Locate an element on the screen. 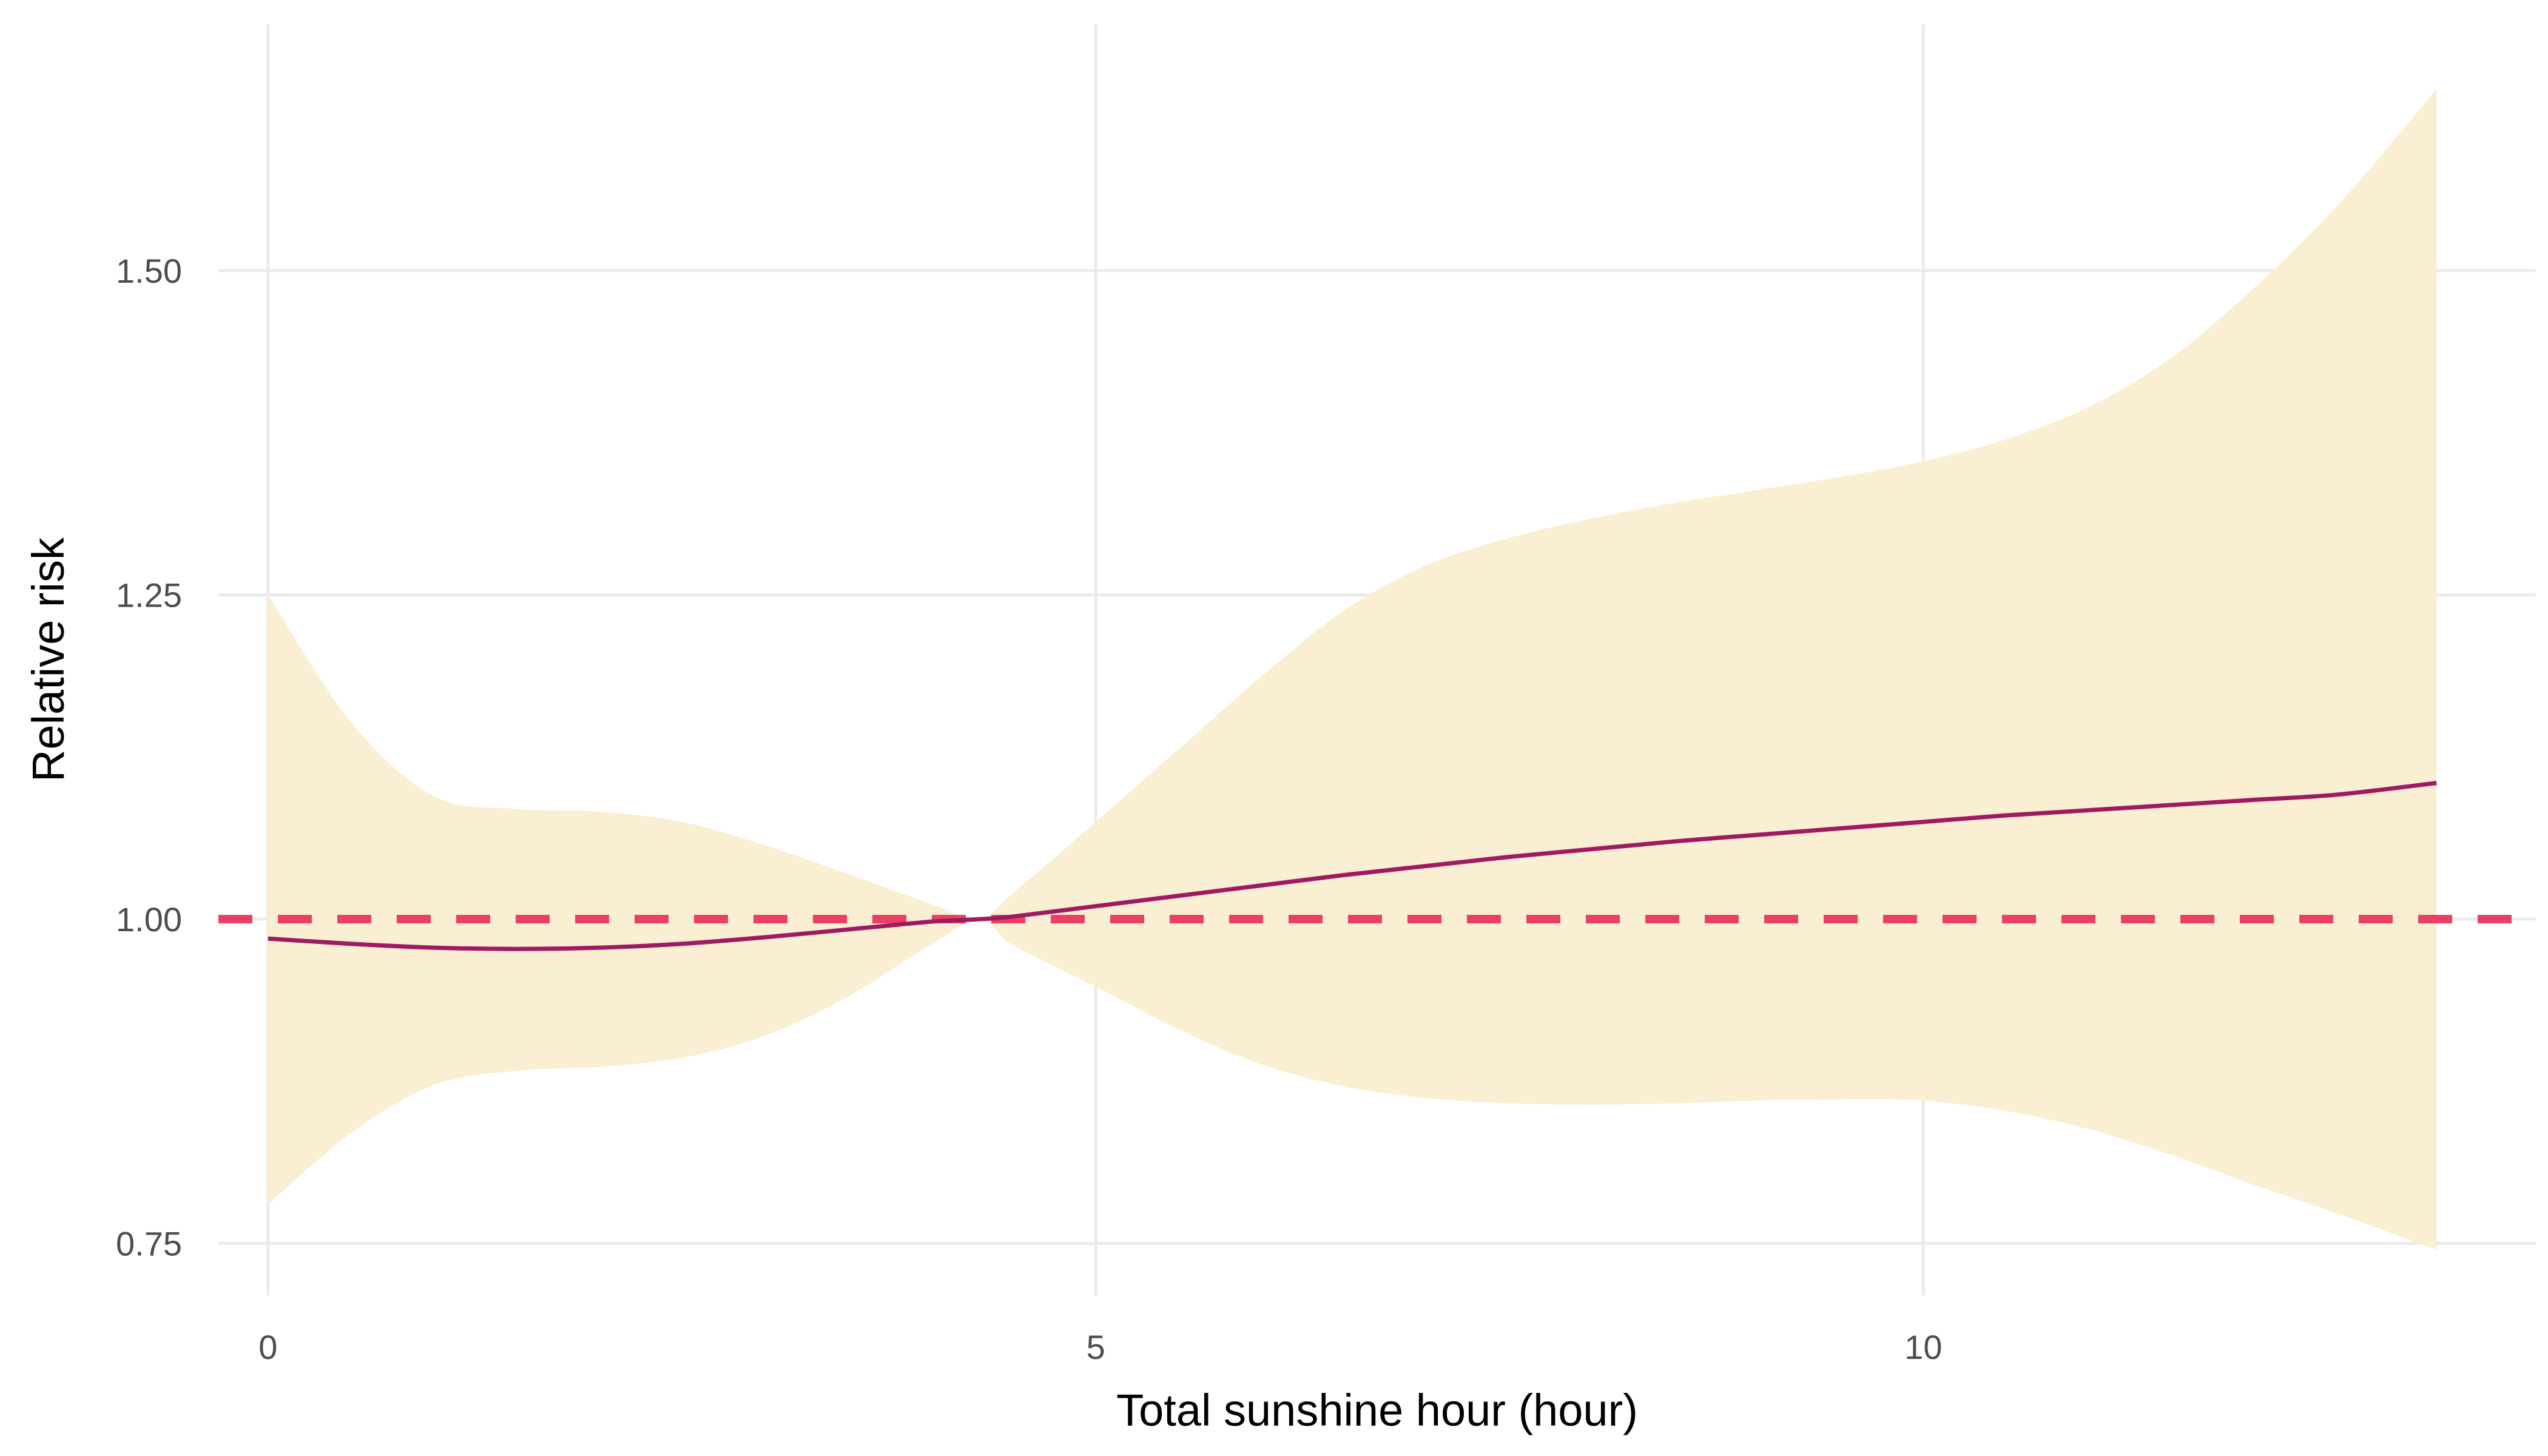 This screenshot has width=2548, height=1456. x-axis-title: Total sunshine hour (hour) is located at coordinates (1377, 1410).